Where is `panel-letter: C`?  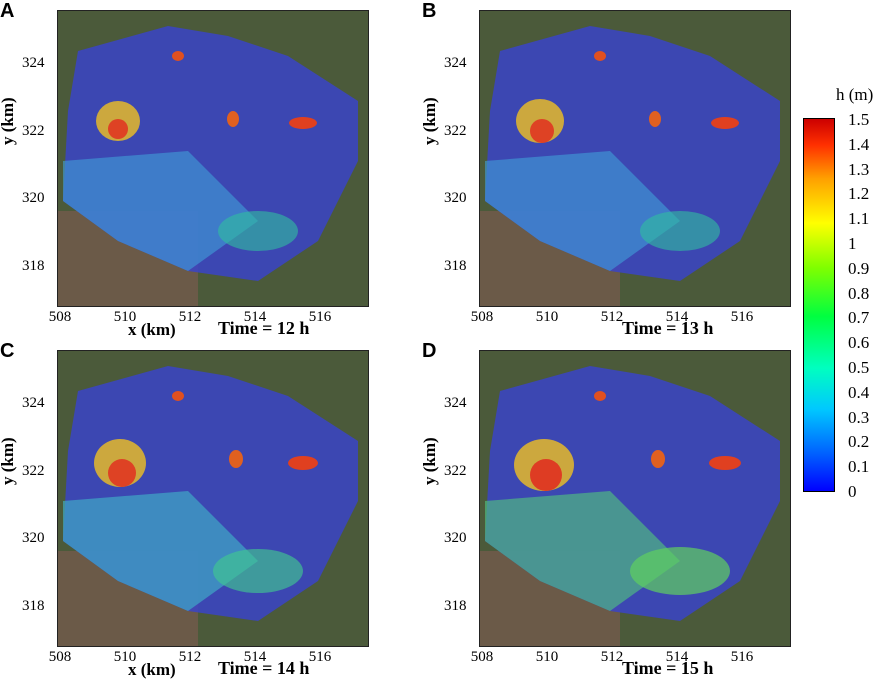 panel-letter: C is located at coordinates (7, 351).